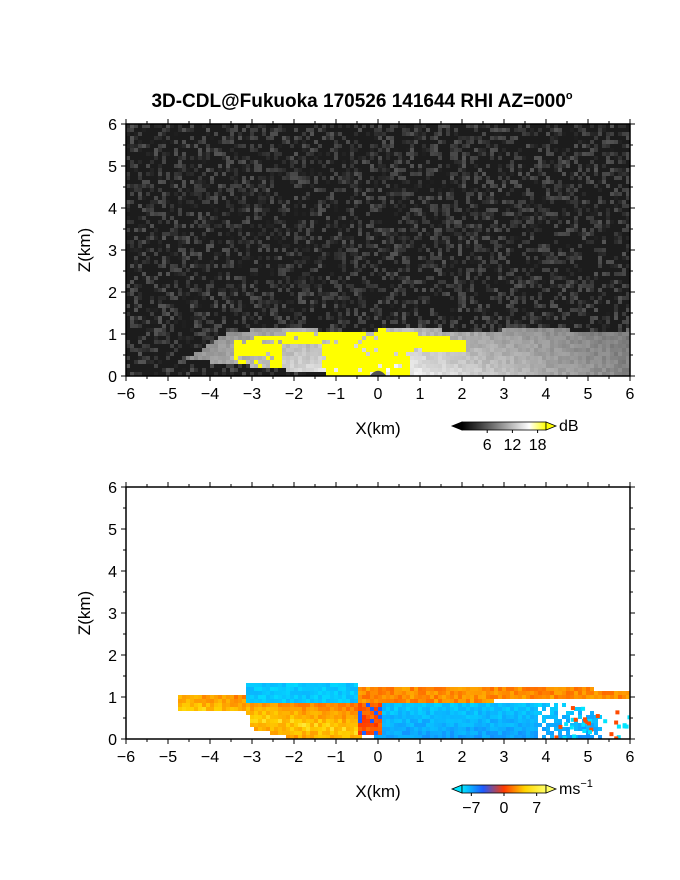 This screenshot has width=680, height=880. What do you see at coordinates (378, 373) in the screenshot?
I see `radar-site-marker` at bounding box center [378, 373].